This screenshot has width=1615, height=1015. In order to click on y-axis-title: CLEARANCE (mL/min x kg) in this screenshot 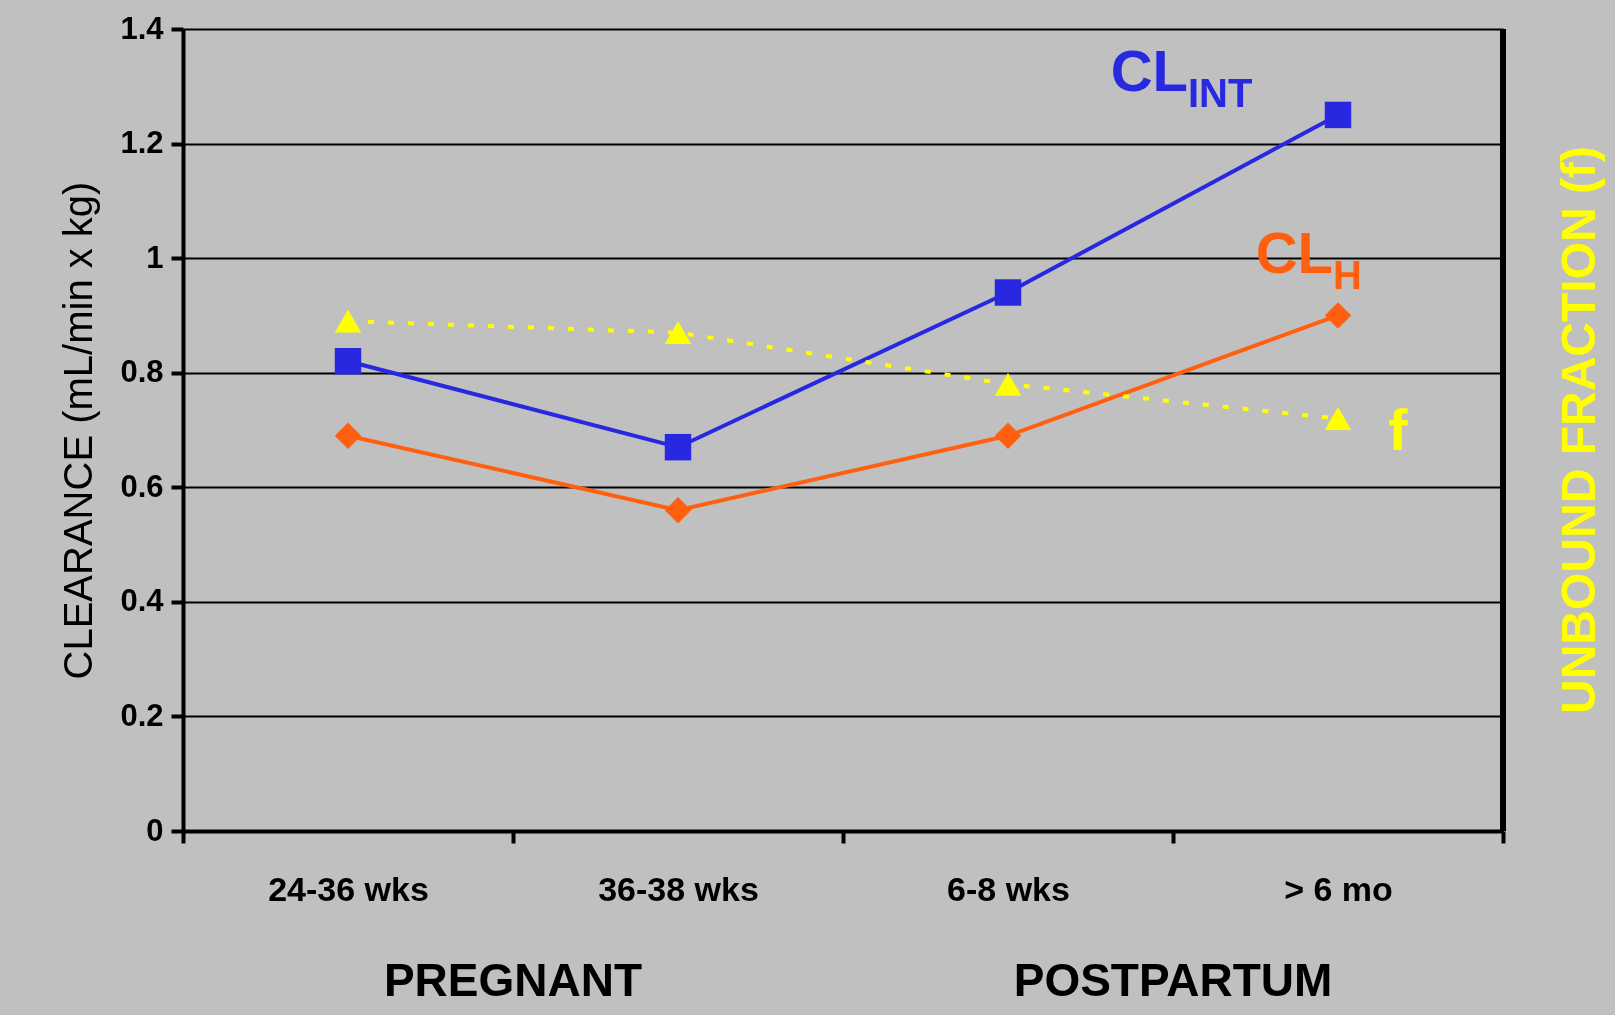, I will do `click(78, 430)`.